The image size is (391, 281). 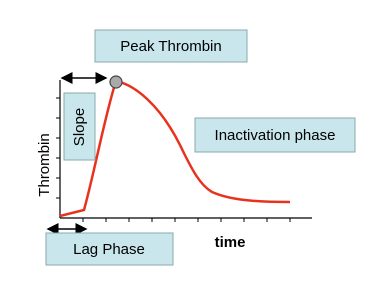 I want to click on peak-marker, so click(x=116, y=82).